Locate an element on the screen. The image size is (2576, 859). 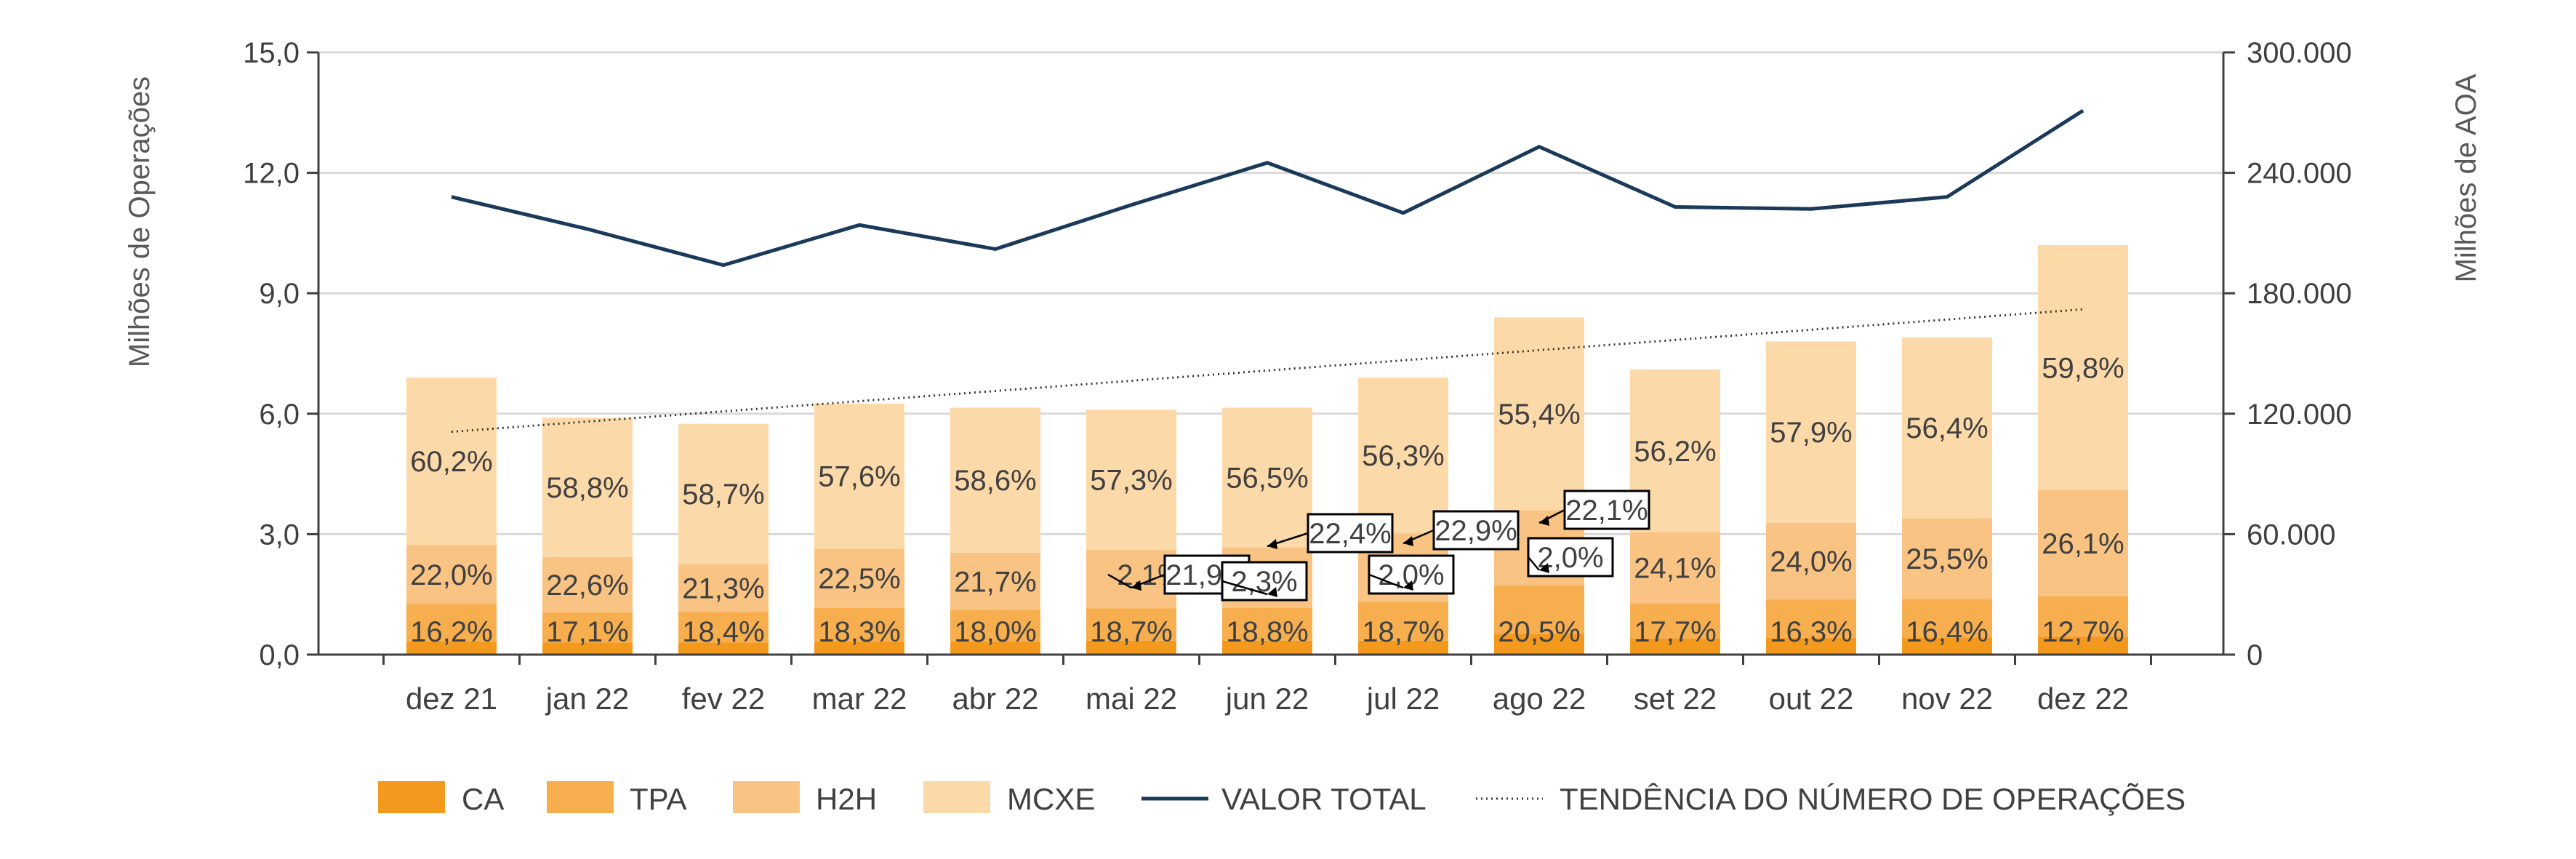
bar-label-ca: 18,4% is located at coordinates (723, 632).